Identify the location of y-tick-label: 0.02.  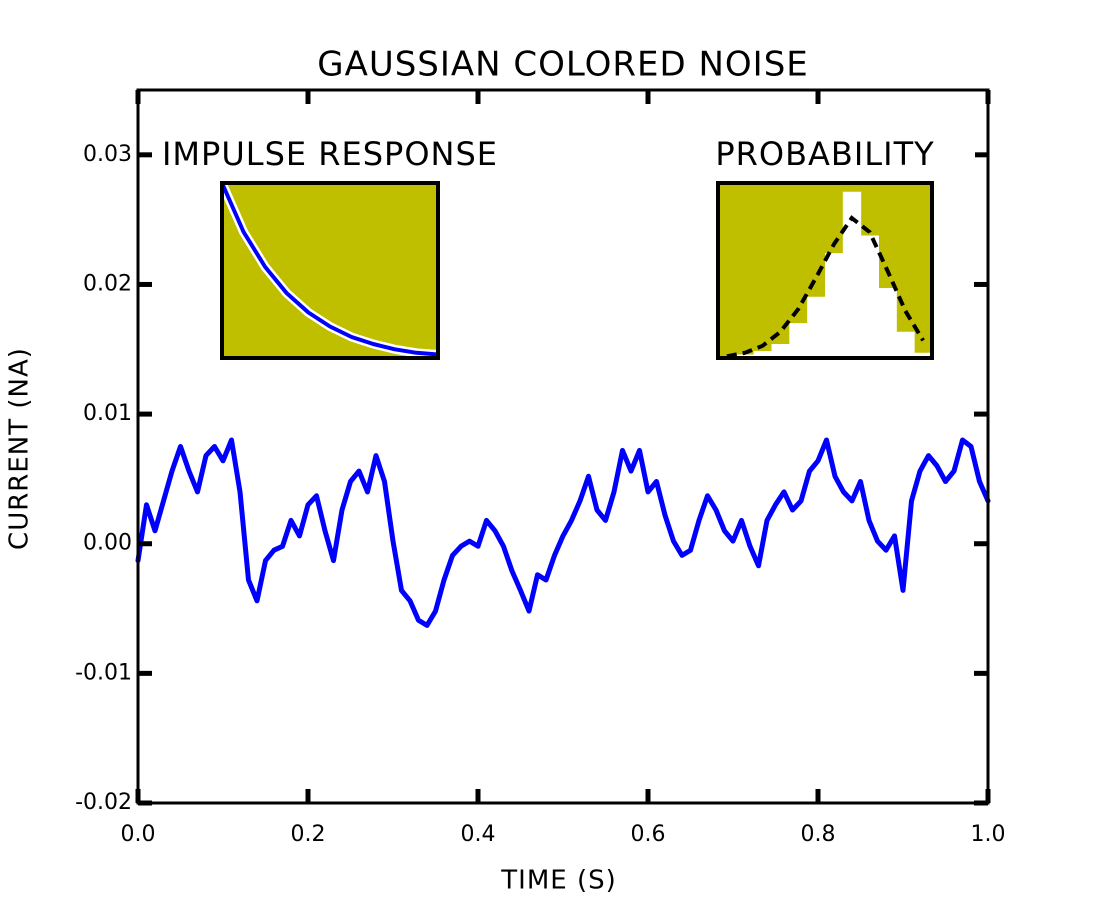
(107, 283).